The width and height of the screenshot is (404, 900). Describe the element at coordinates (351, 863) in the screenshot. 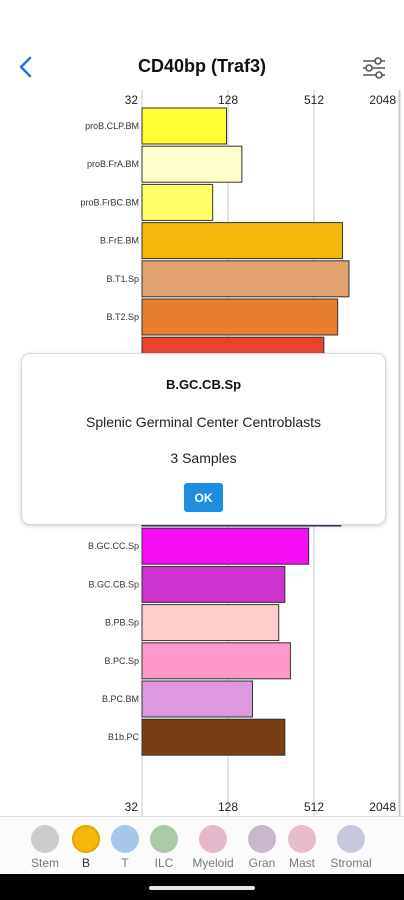

I see `tab-label: Stromal` at that location.